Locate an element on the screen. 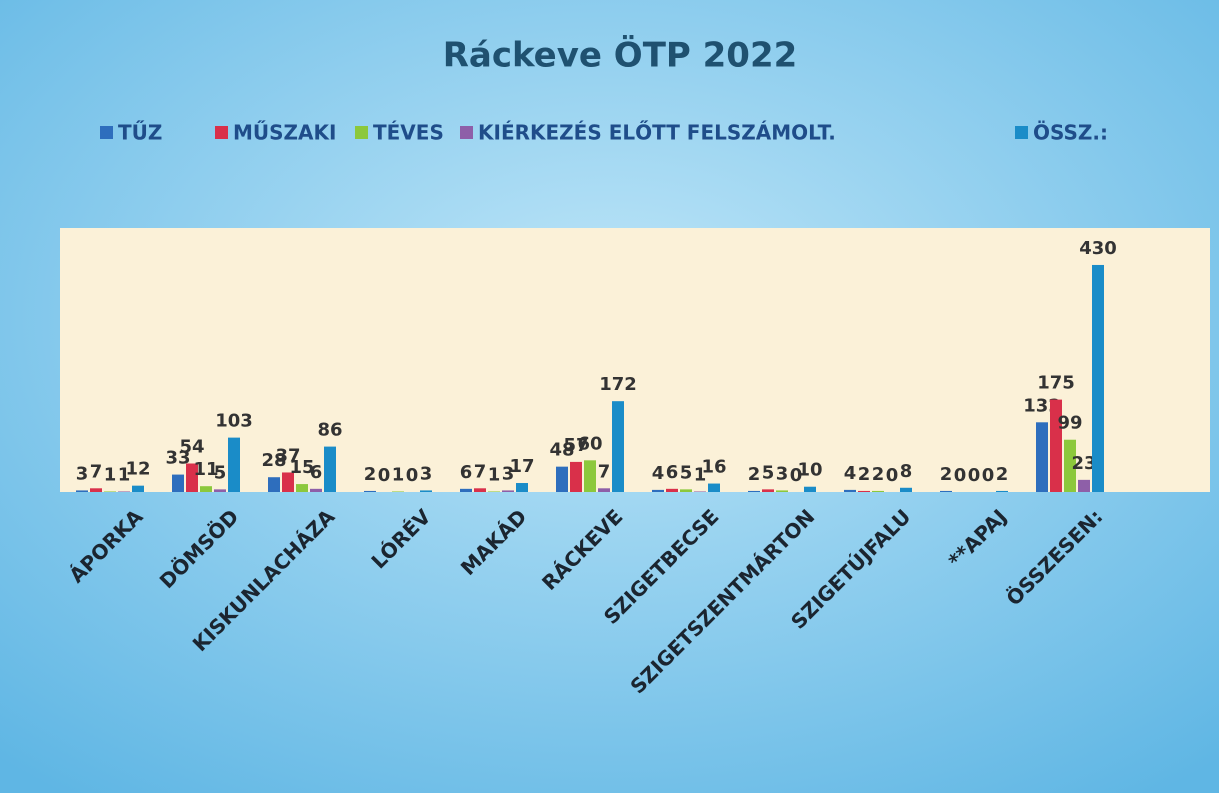  data-label: 86 is located at coordinates (329, 430).